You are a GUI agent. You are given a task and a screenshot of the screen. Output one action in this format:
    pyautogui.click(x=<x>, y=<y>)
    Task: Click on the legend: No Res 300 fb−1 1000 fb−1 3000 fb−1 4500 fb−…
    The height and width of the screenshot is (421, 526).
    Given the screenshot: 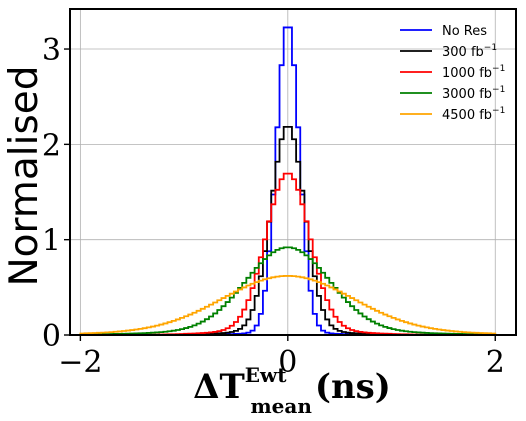 What is the action you would take?
    pyautogui.click(x=452, y=73)
    